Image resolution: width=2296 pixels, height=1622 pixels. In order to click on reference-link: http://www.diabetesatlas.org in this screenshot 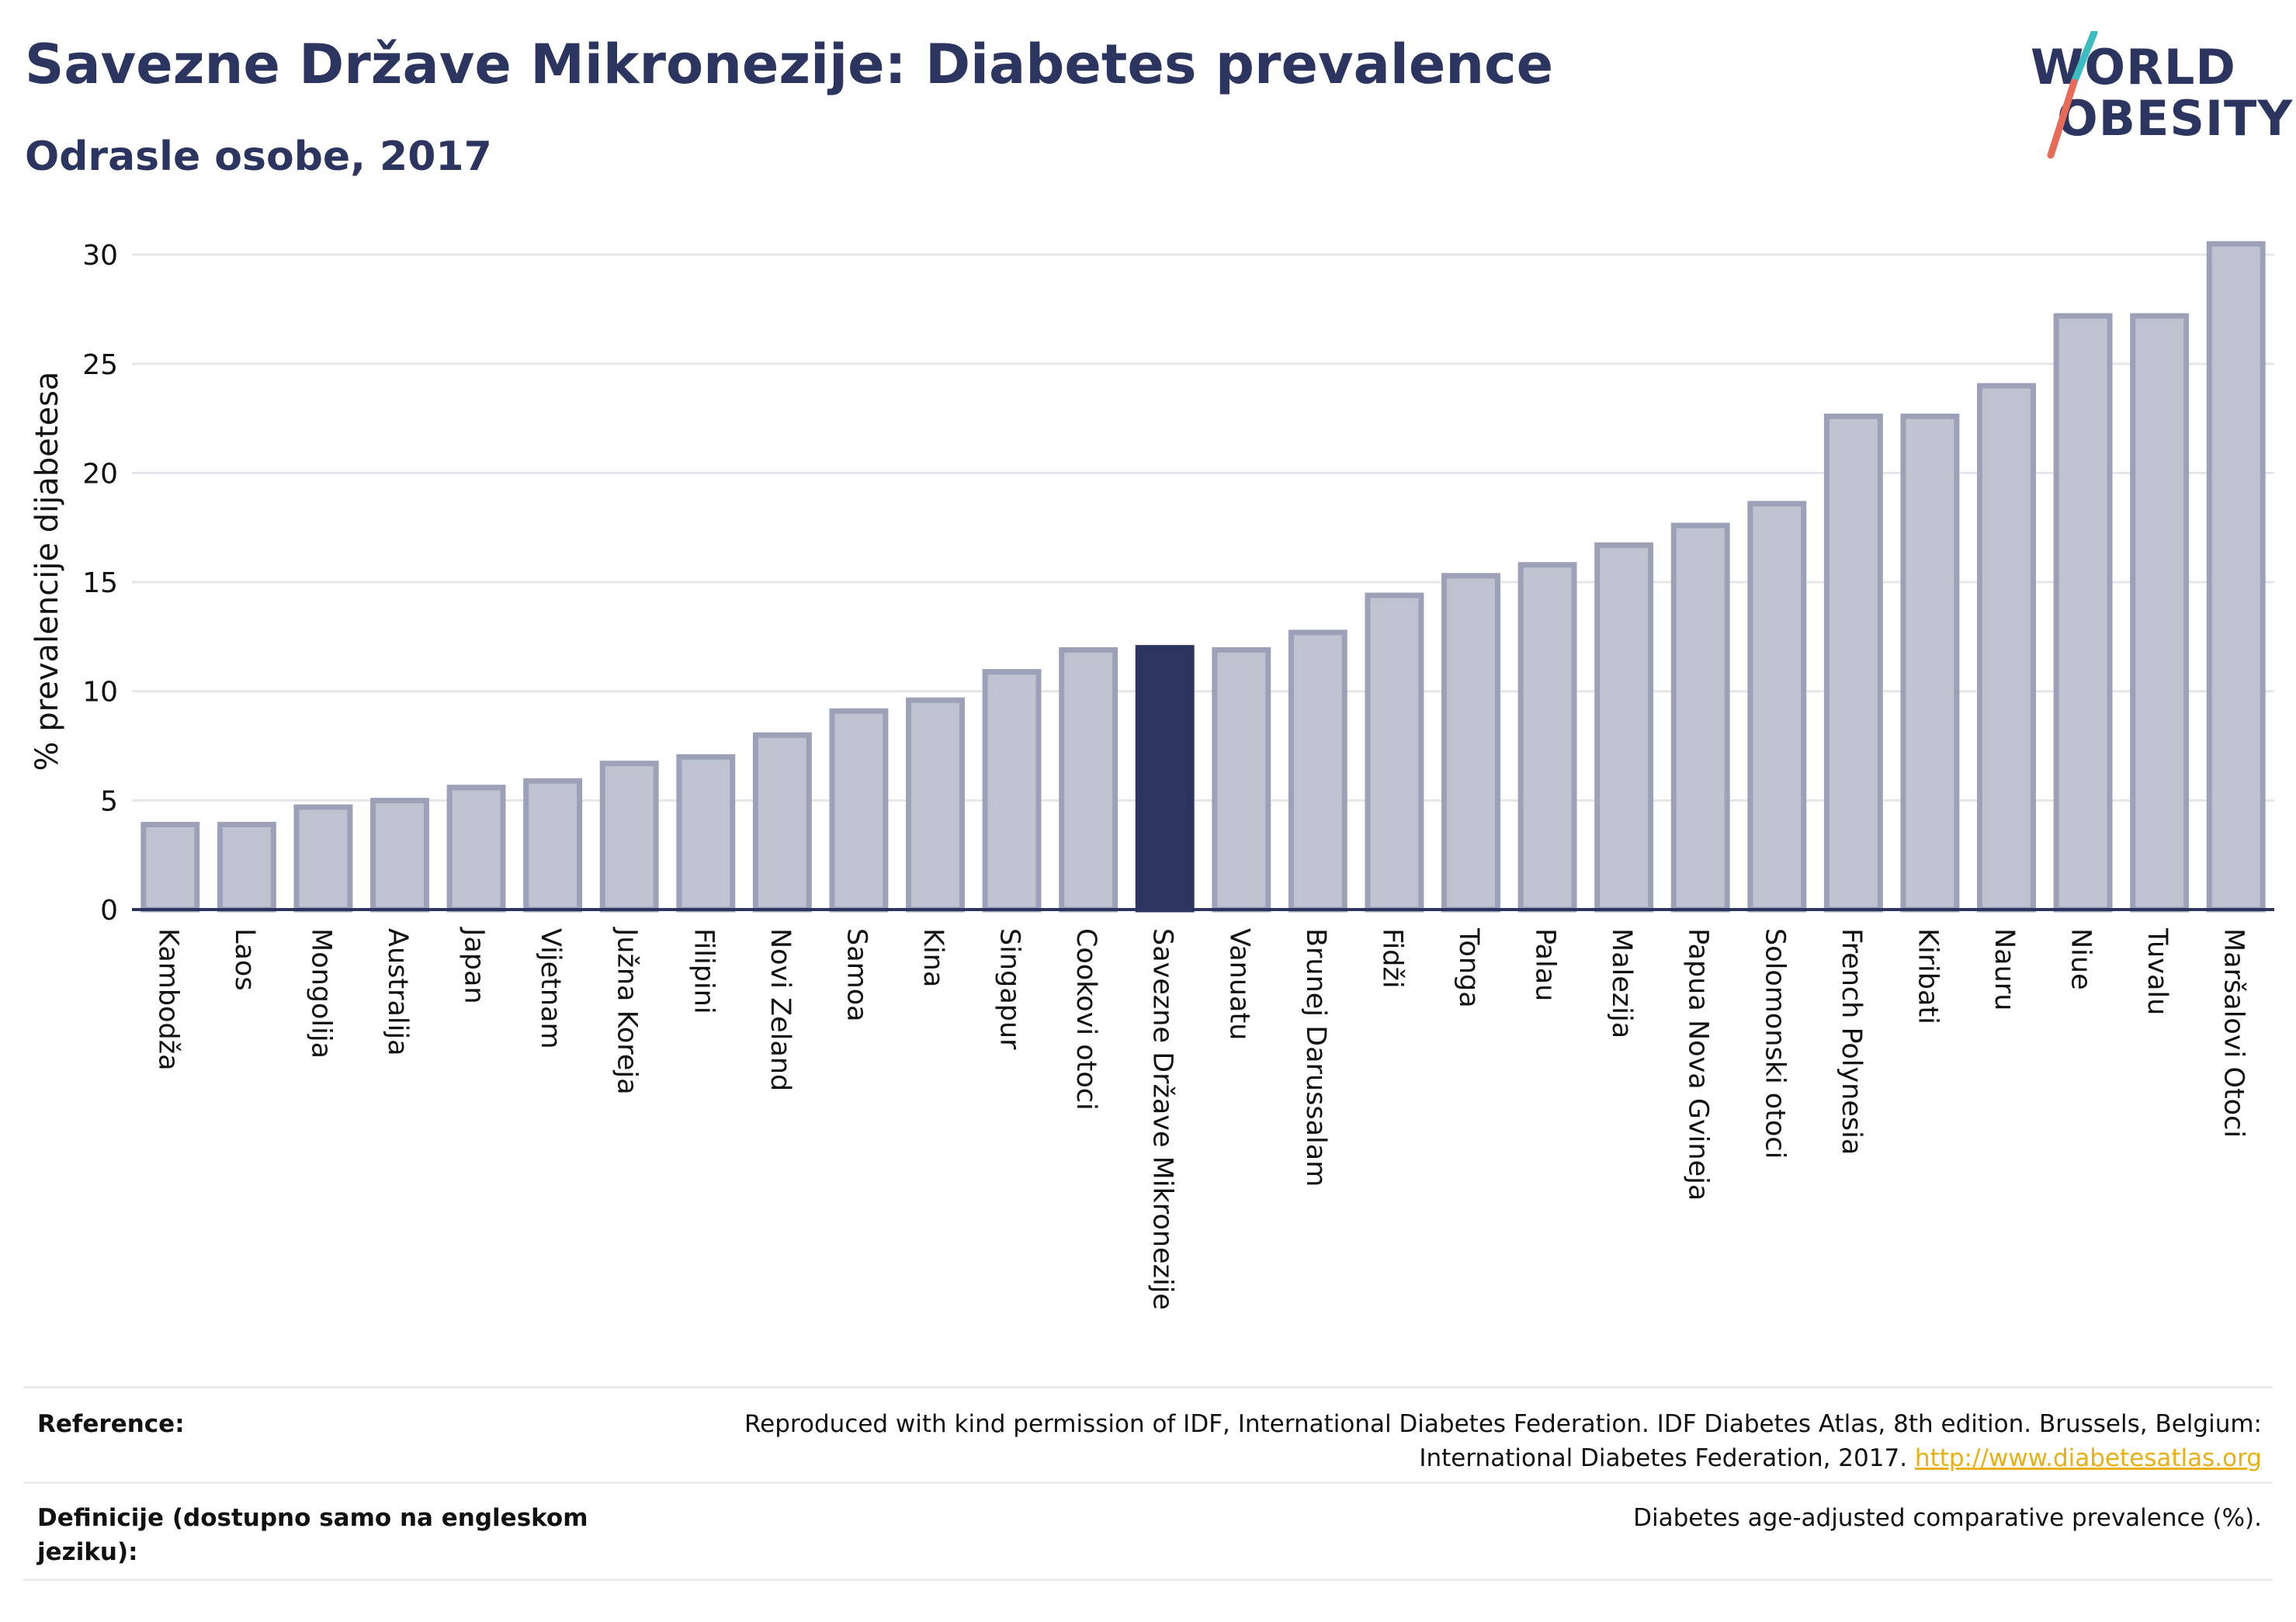, I will do `click(2088, 1458)`.